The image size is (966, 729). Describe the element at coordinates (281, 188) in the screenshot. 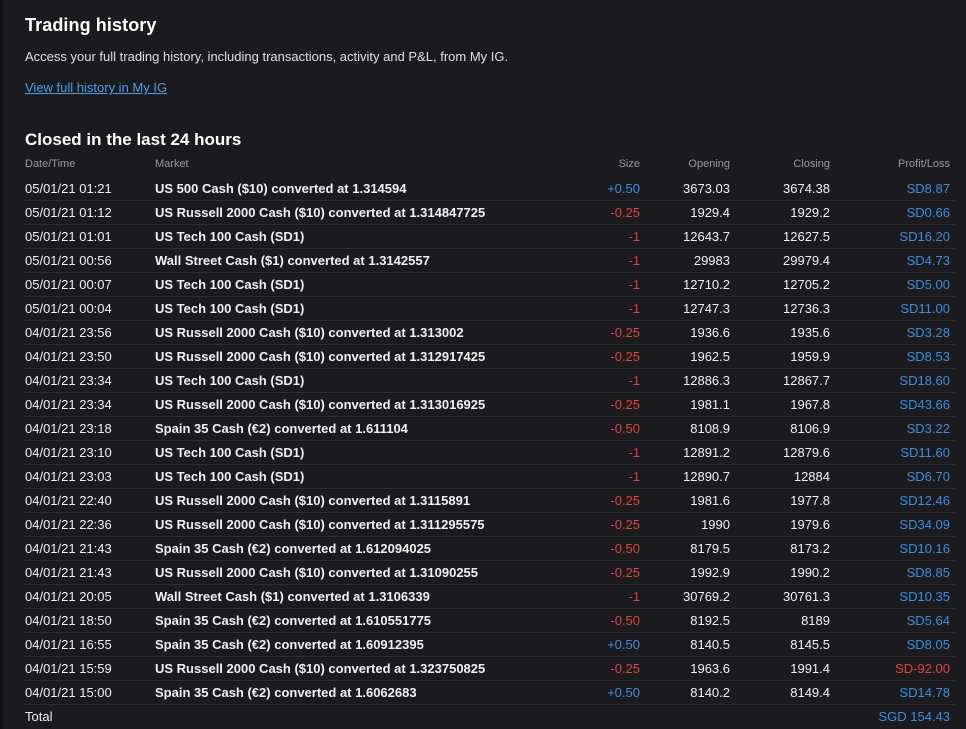

I see `cell-market: US 500 Cash ($10) converted at 1.314594` at that location.